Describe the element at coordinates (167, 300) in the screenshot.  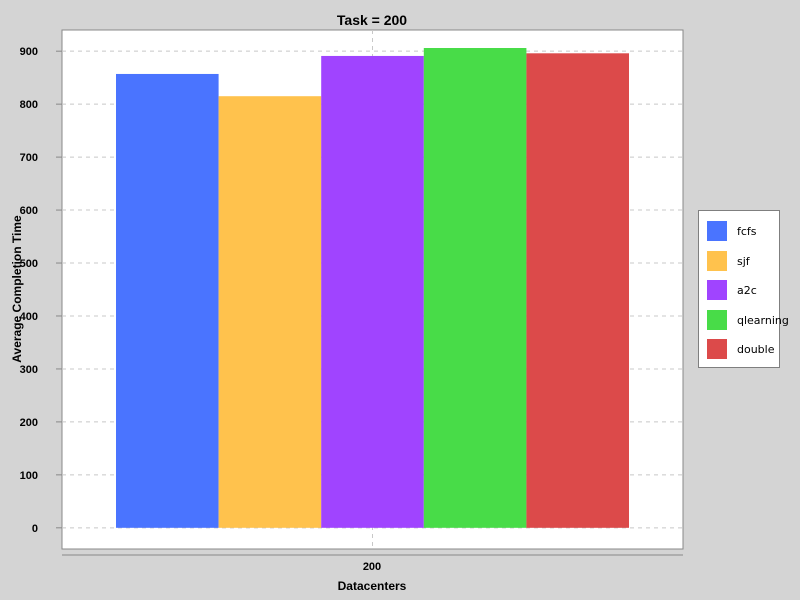
I see `bar-fcfs` at that location.